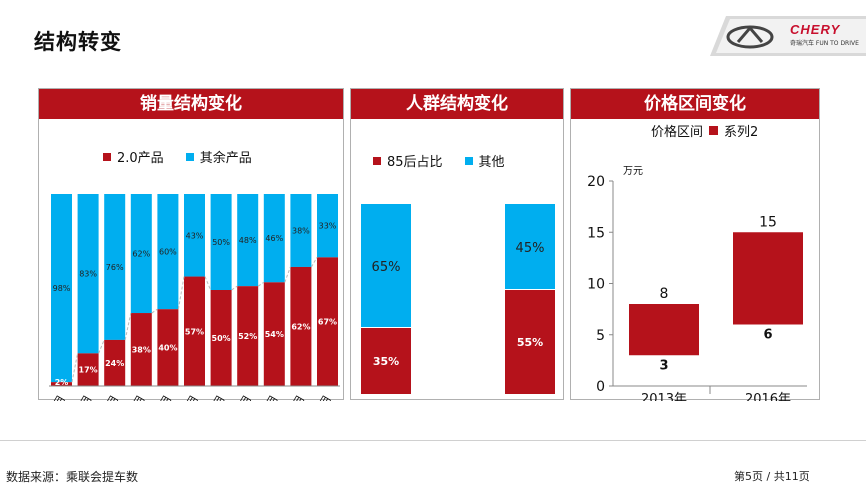 The width and height of the screenshot is (866, 486). I want to click on crowd-structure-chart: 65% 35% 45% 55%, so click(458, 299).